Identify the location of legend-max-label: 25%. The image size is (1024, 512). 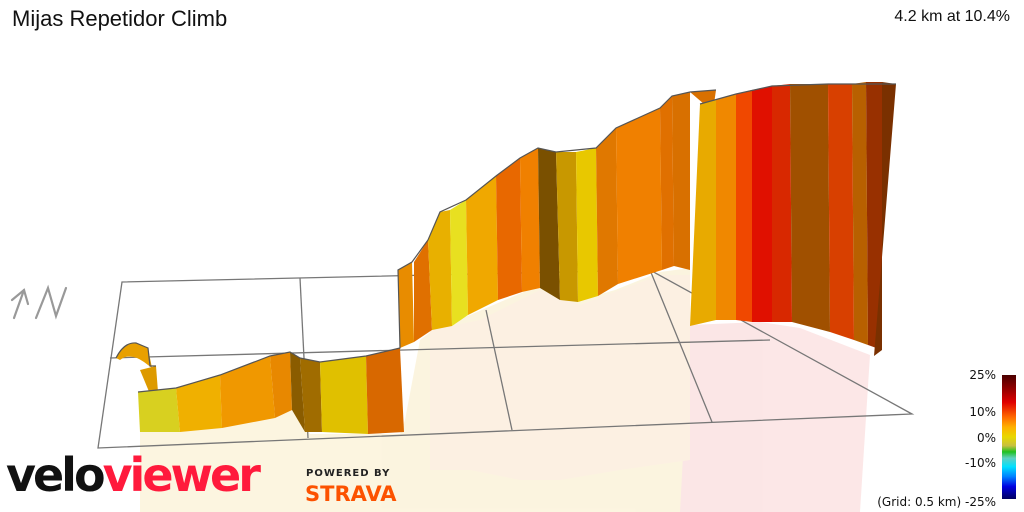
(982, 375).